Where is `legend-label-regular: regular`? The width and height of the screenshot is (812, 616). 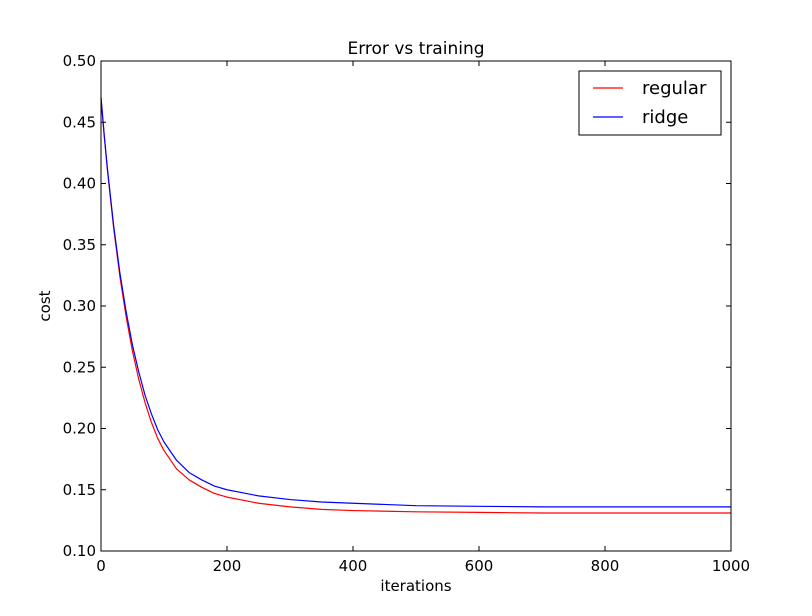 legend-label-regular: regular is located at coordinates (674, 88).